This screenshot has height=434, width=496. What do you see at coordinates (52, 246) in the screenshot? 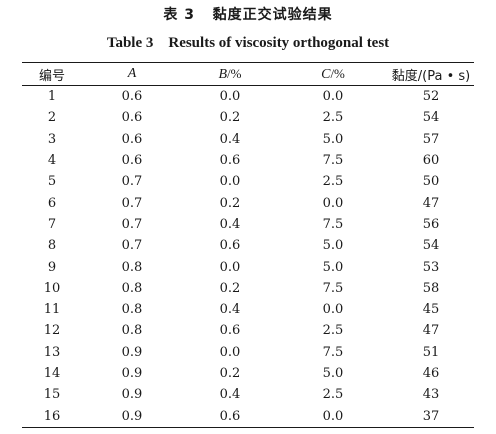
I see `cell-number: 8` at bounding box center [52, 246].